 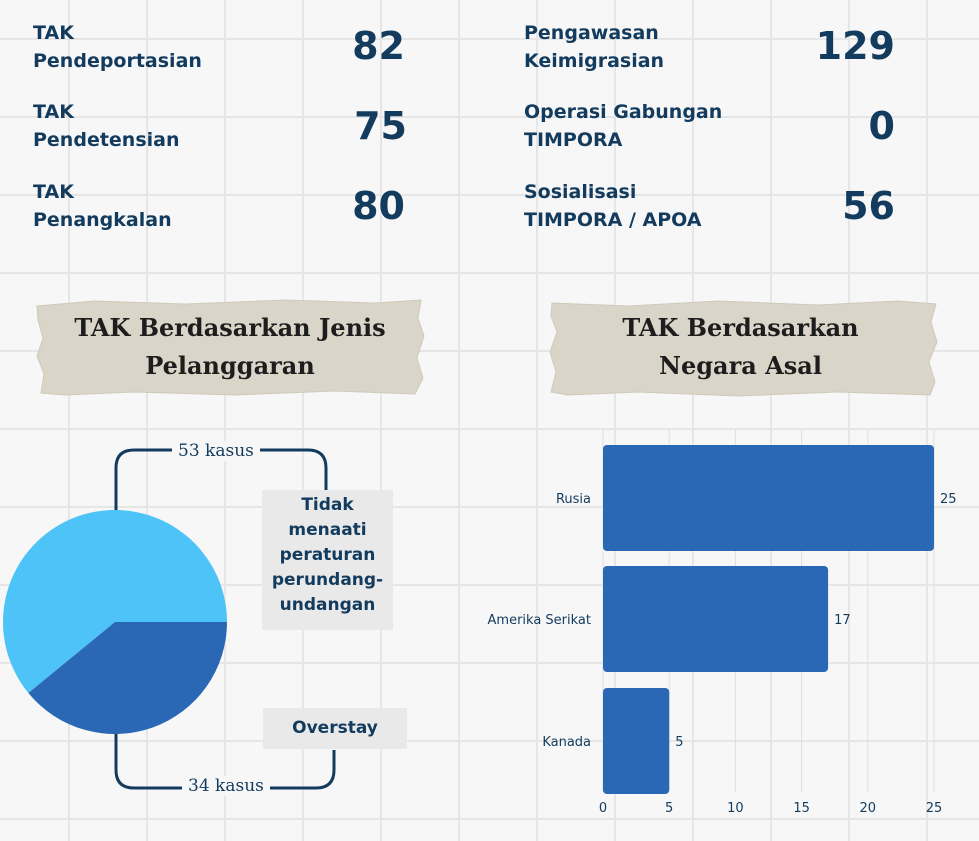 I want to click on category-label: Amerika Serikat, so click(x=539, y=620).